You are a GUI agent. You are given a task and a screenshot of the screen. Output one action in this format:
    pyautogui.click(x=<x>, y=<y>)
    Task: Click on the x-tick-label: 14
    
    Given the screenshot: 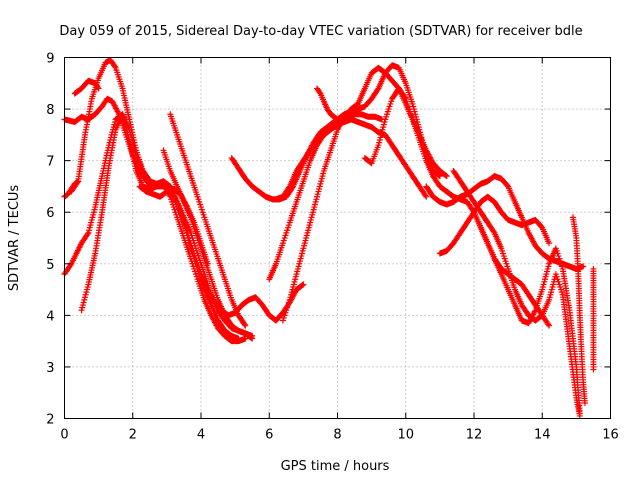 What is the action you would take?
    pyautogui.click(x=542, y=435)
    